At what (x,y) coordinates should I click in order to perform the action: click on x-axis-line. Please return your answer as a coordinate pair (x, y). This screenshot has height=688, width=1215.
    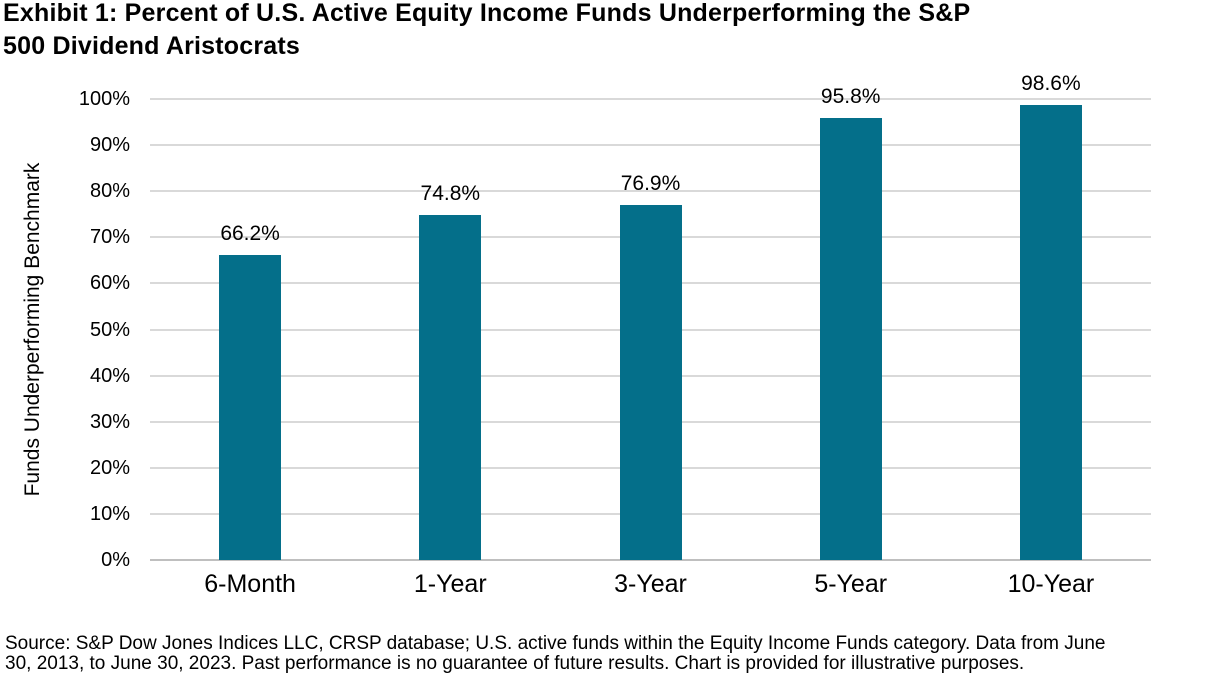
    Looking at the image, I should click on (650, 560).